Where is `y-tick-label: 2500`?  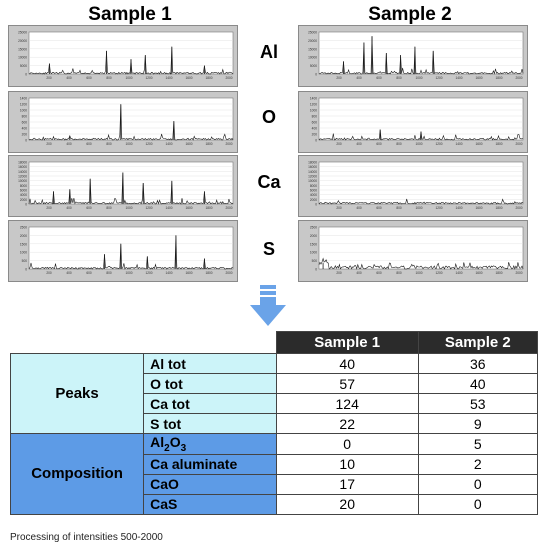
y-tick-label: 2500 is located at coordinates (23, 228).